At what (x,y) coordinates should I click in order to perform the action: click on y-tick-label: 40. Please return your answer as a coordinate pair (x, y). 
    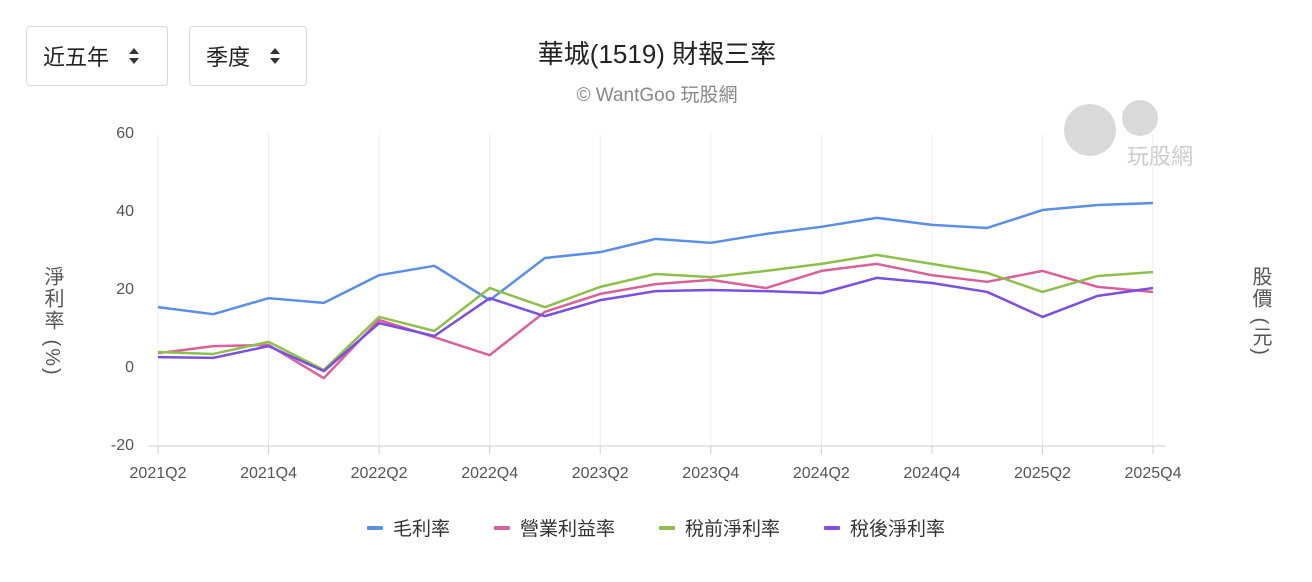
    Looking at the image, I should click on (125, 211).